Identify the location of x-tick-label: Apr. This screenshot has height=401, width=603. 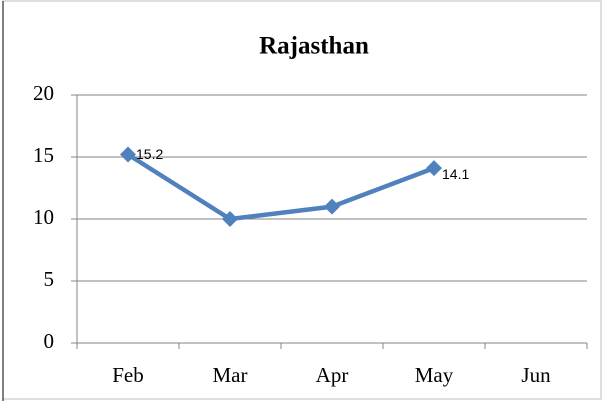
(332, 375).